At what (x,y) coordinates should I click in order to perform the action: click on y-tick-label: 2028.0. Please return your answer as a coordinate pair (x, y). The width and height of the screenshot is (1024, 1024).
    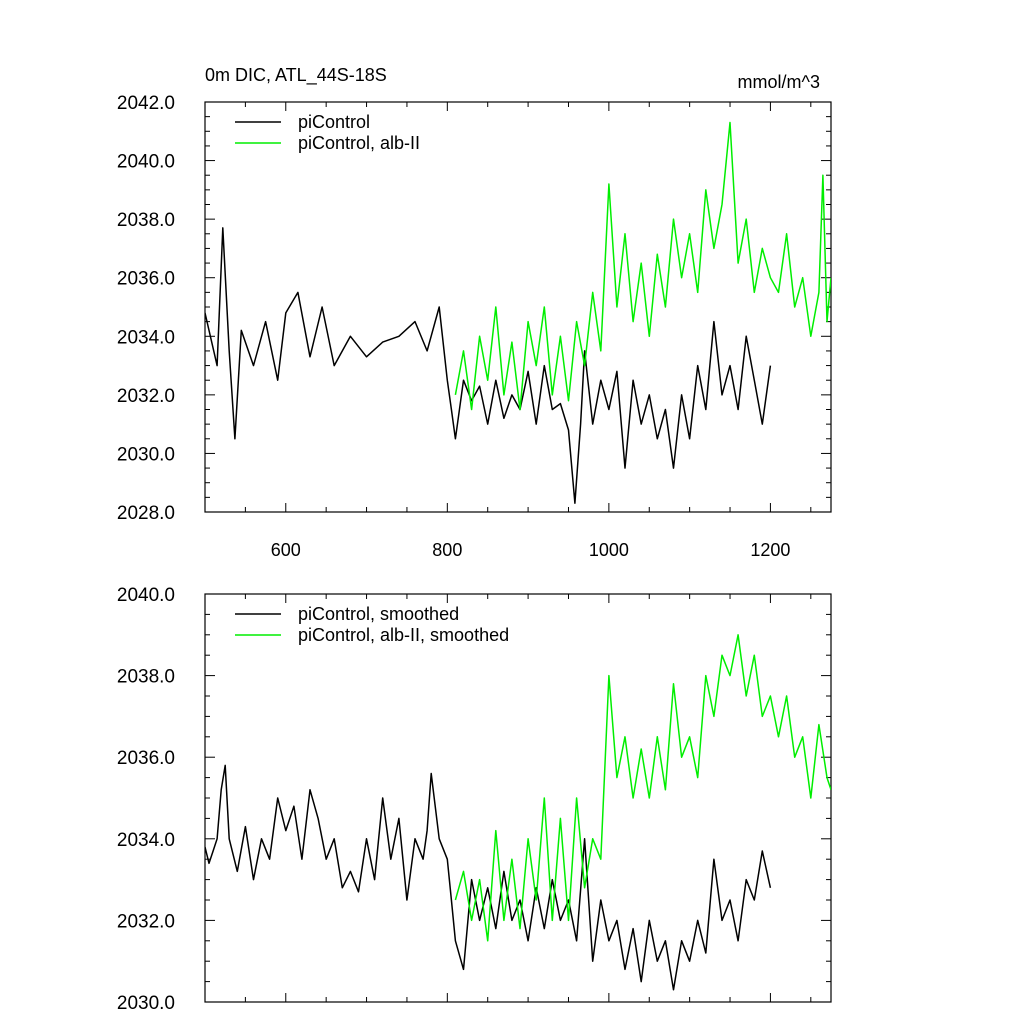
    Looking at the image, I should click on (146, 513).